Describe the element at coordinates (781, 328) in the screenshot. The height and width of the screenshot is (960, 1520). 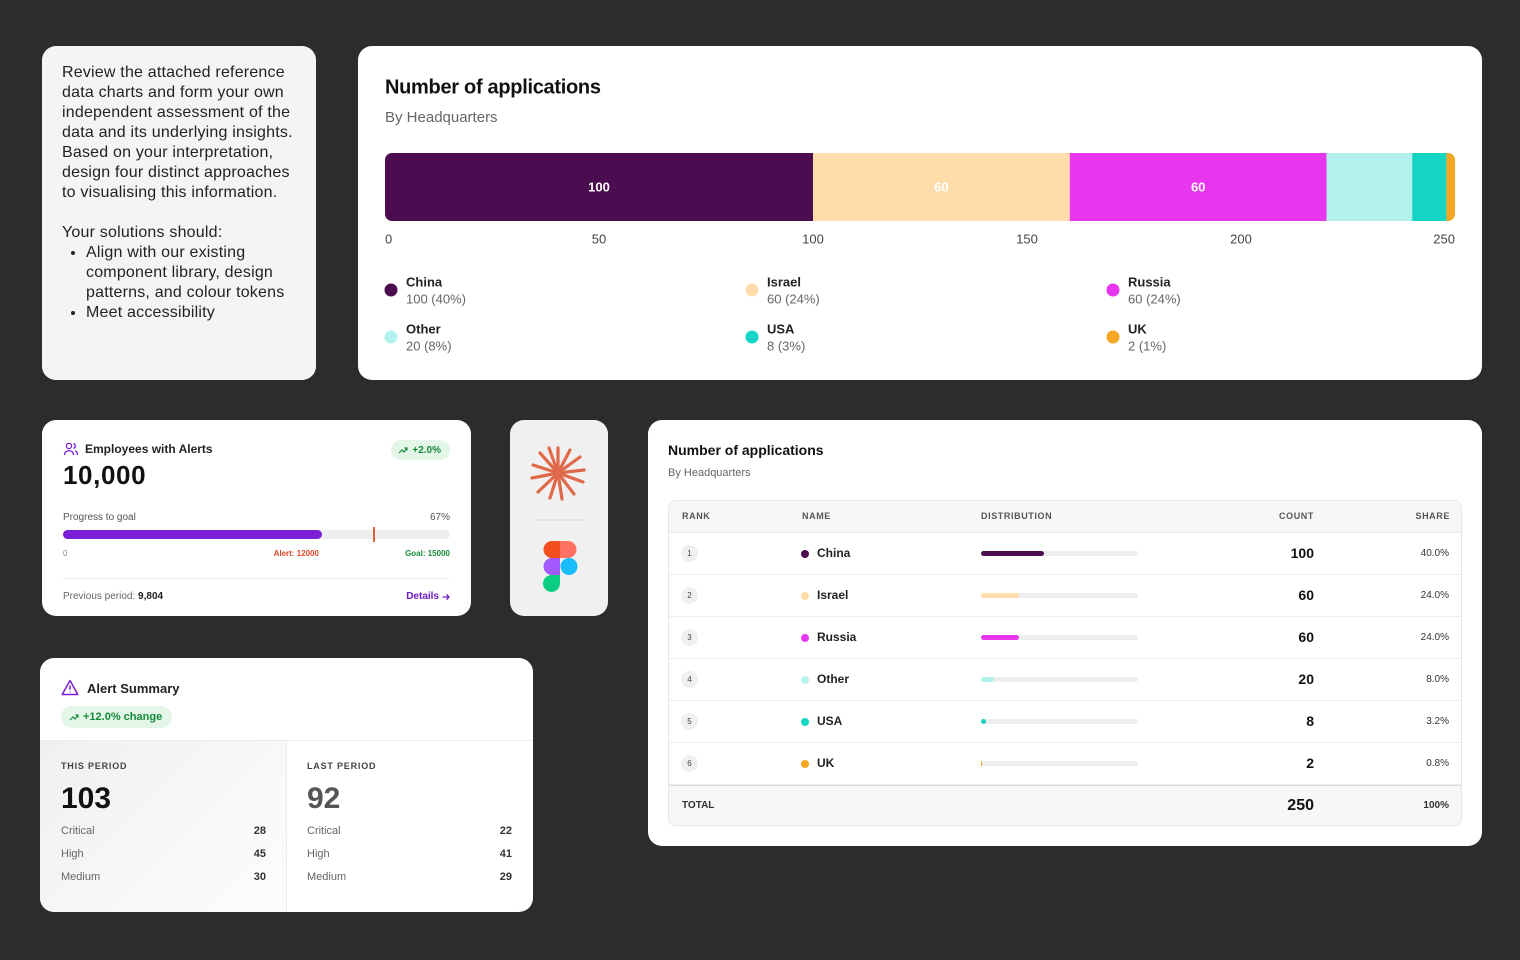
I see `legend-name: USA` at that location.